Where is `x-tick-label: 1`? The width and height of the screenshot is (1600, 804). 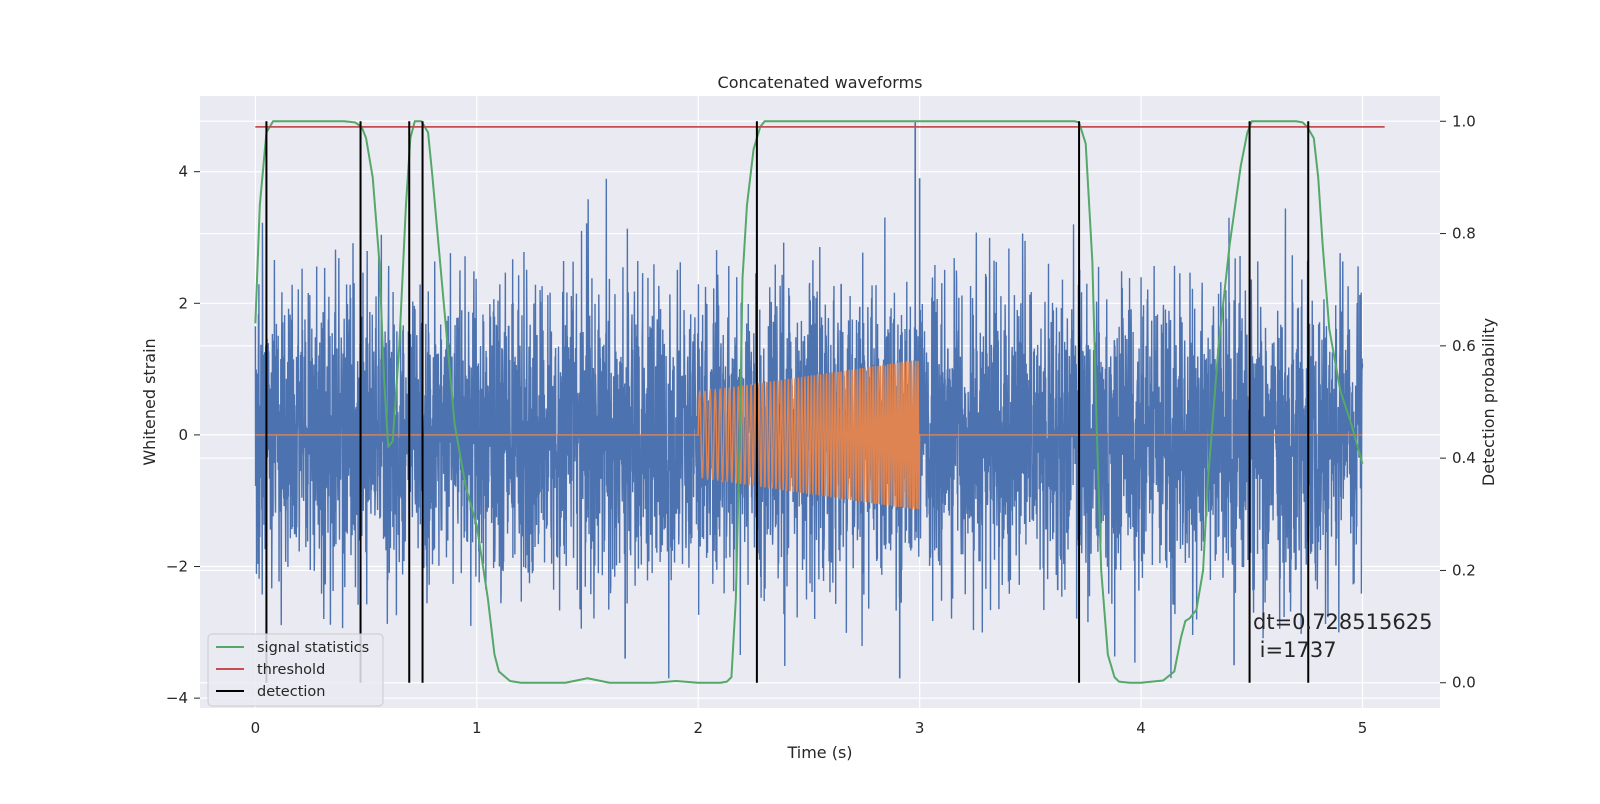 x-tick-label: 1 is located at coordinates (477, 728).